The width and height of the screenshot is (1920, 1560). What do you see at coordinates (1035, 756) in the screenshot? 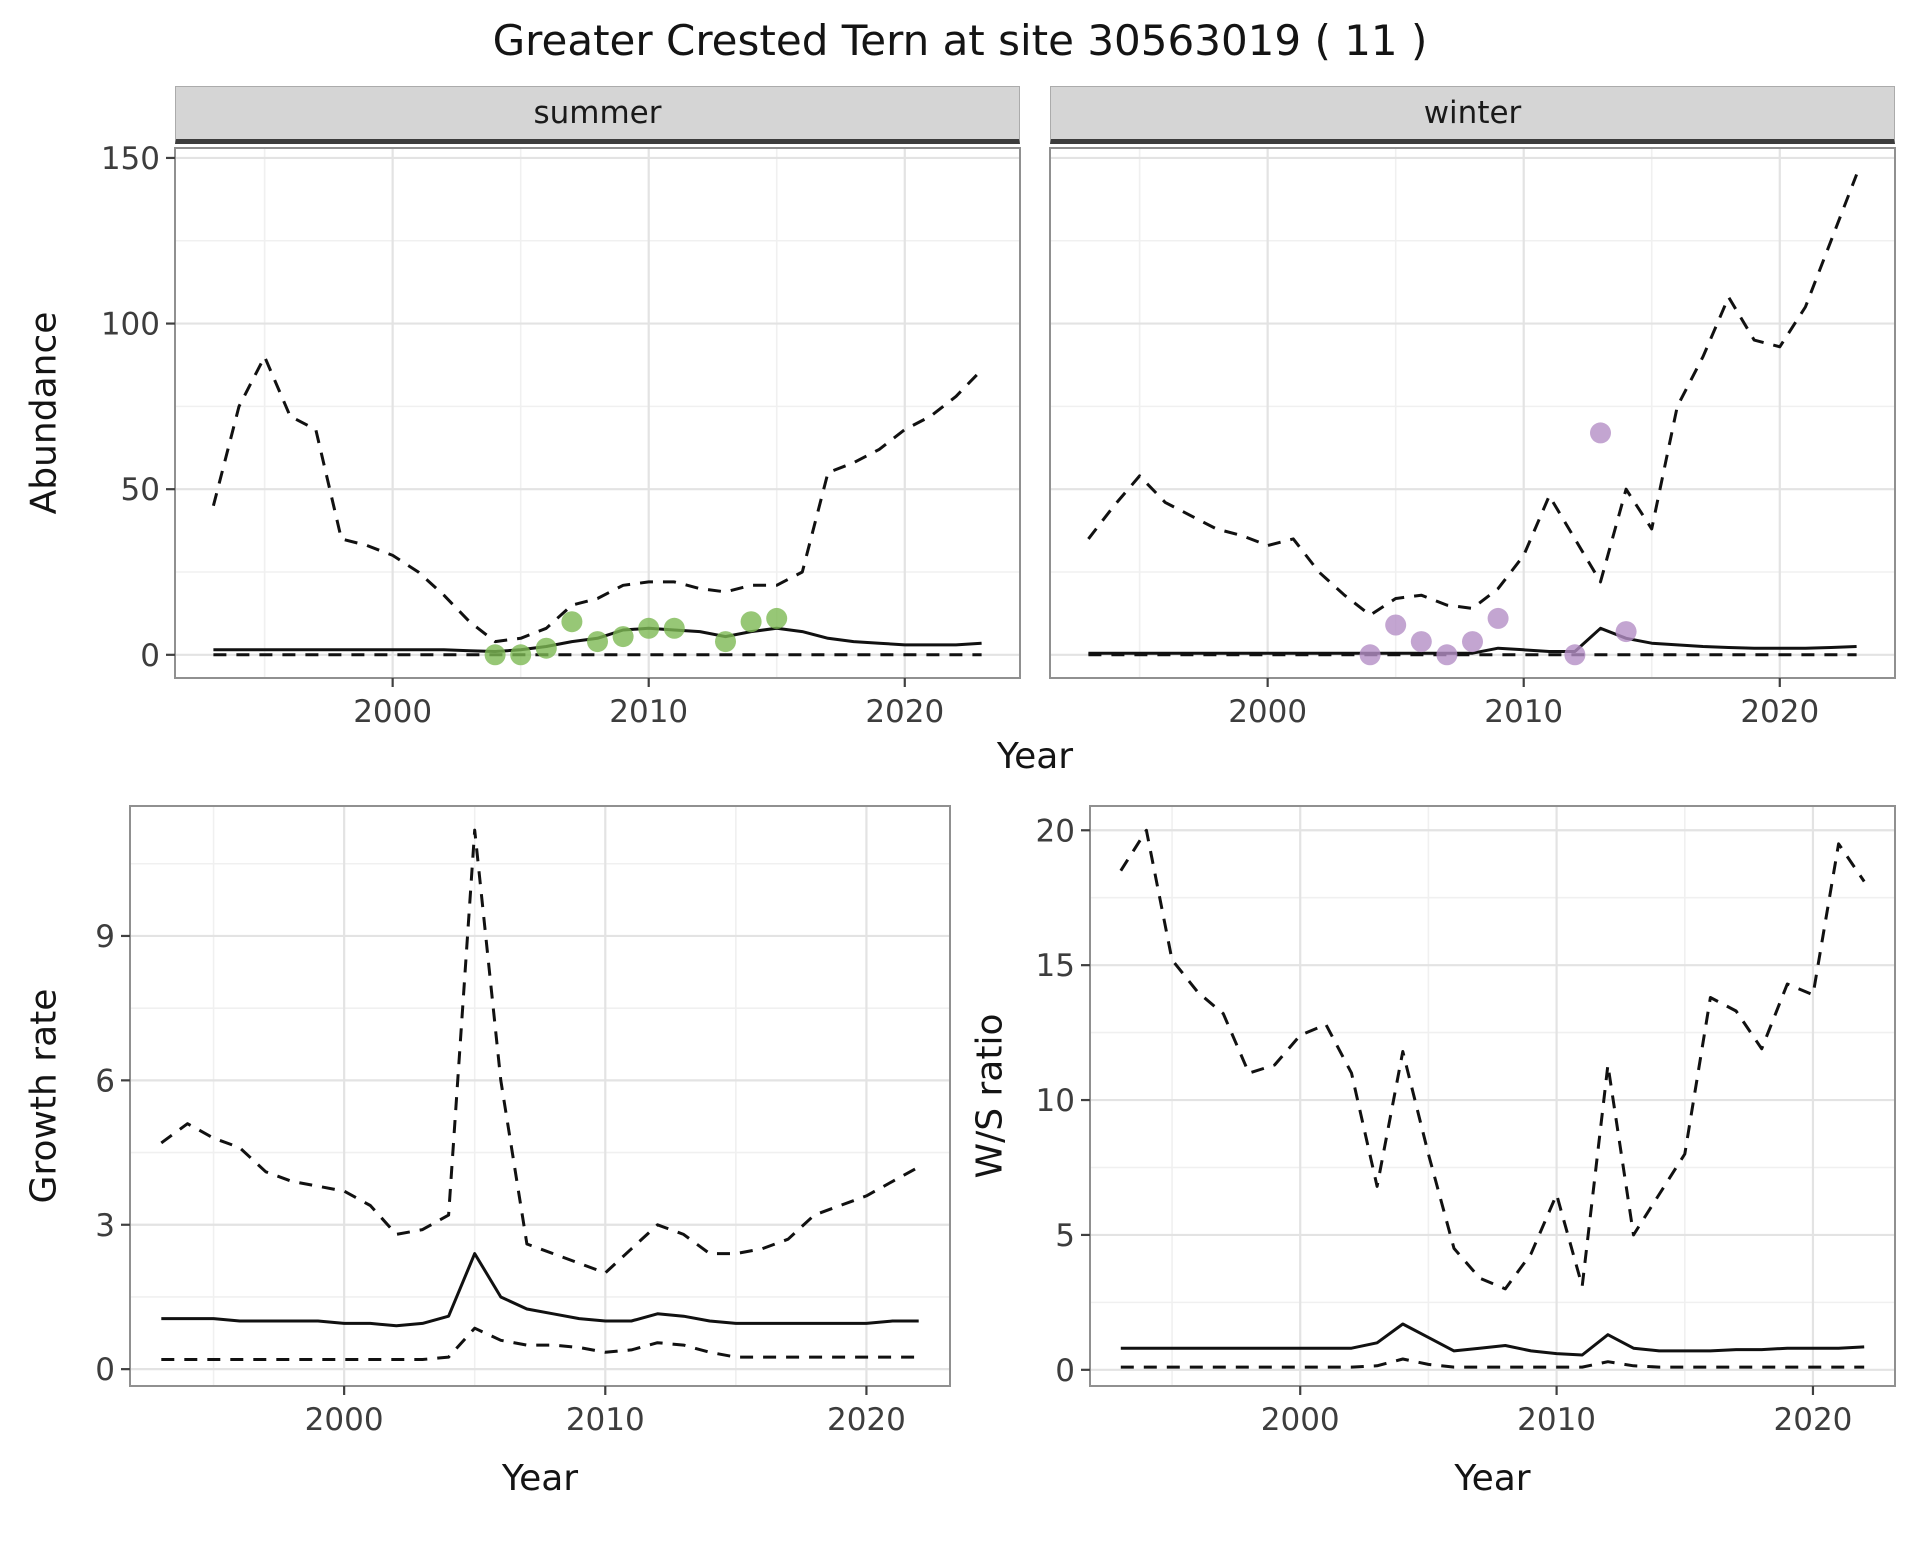
I see `top-x-axis-title: Year` at bounding box center [1035, 756].